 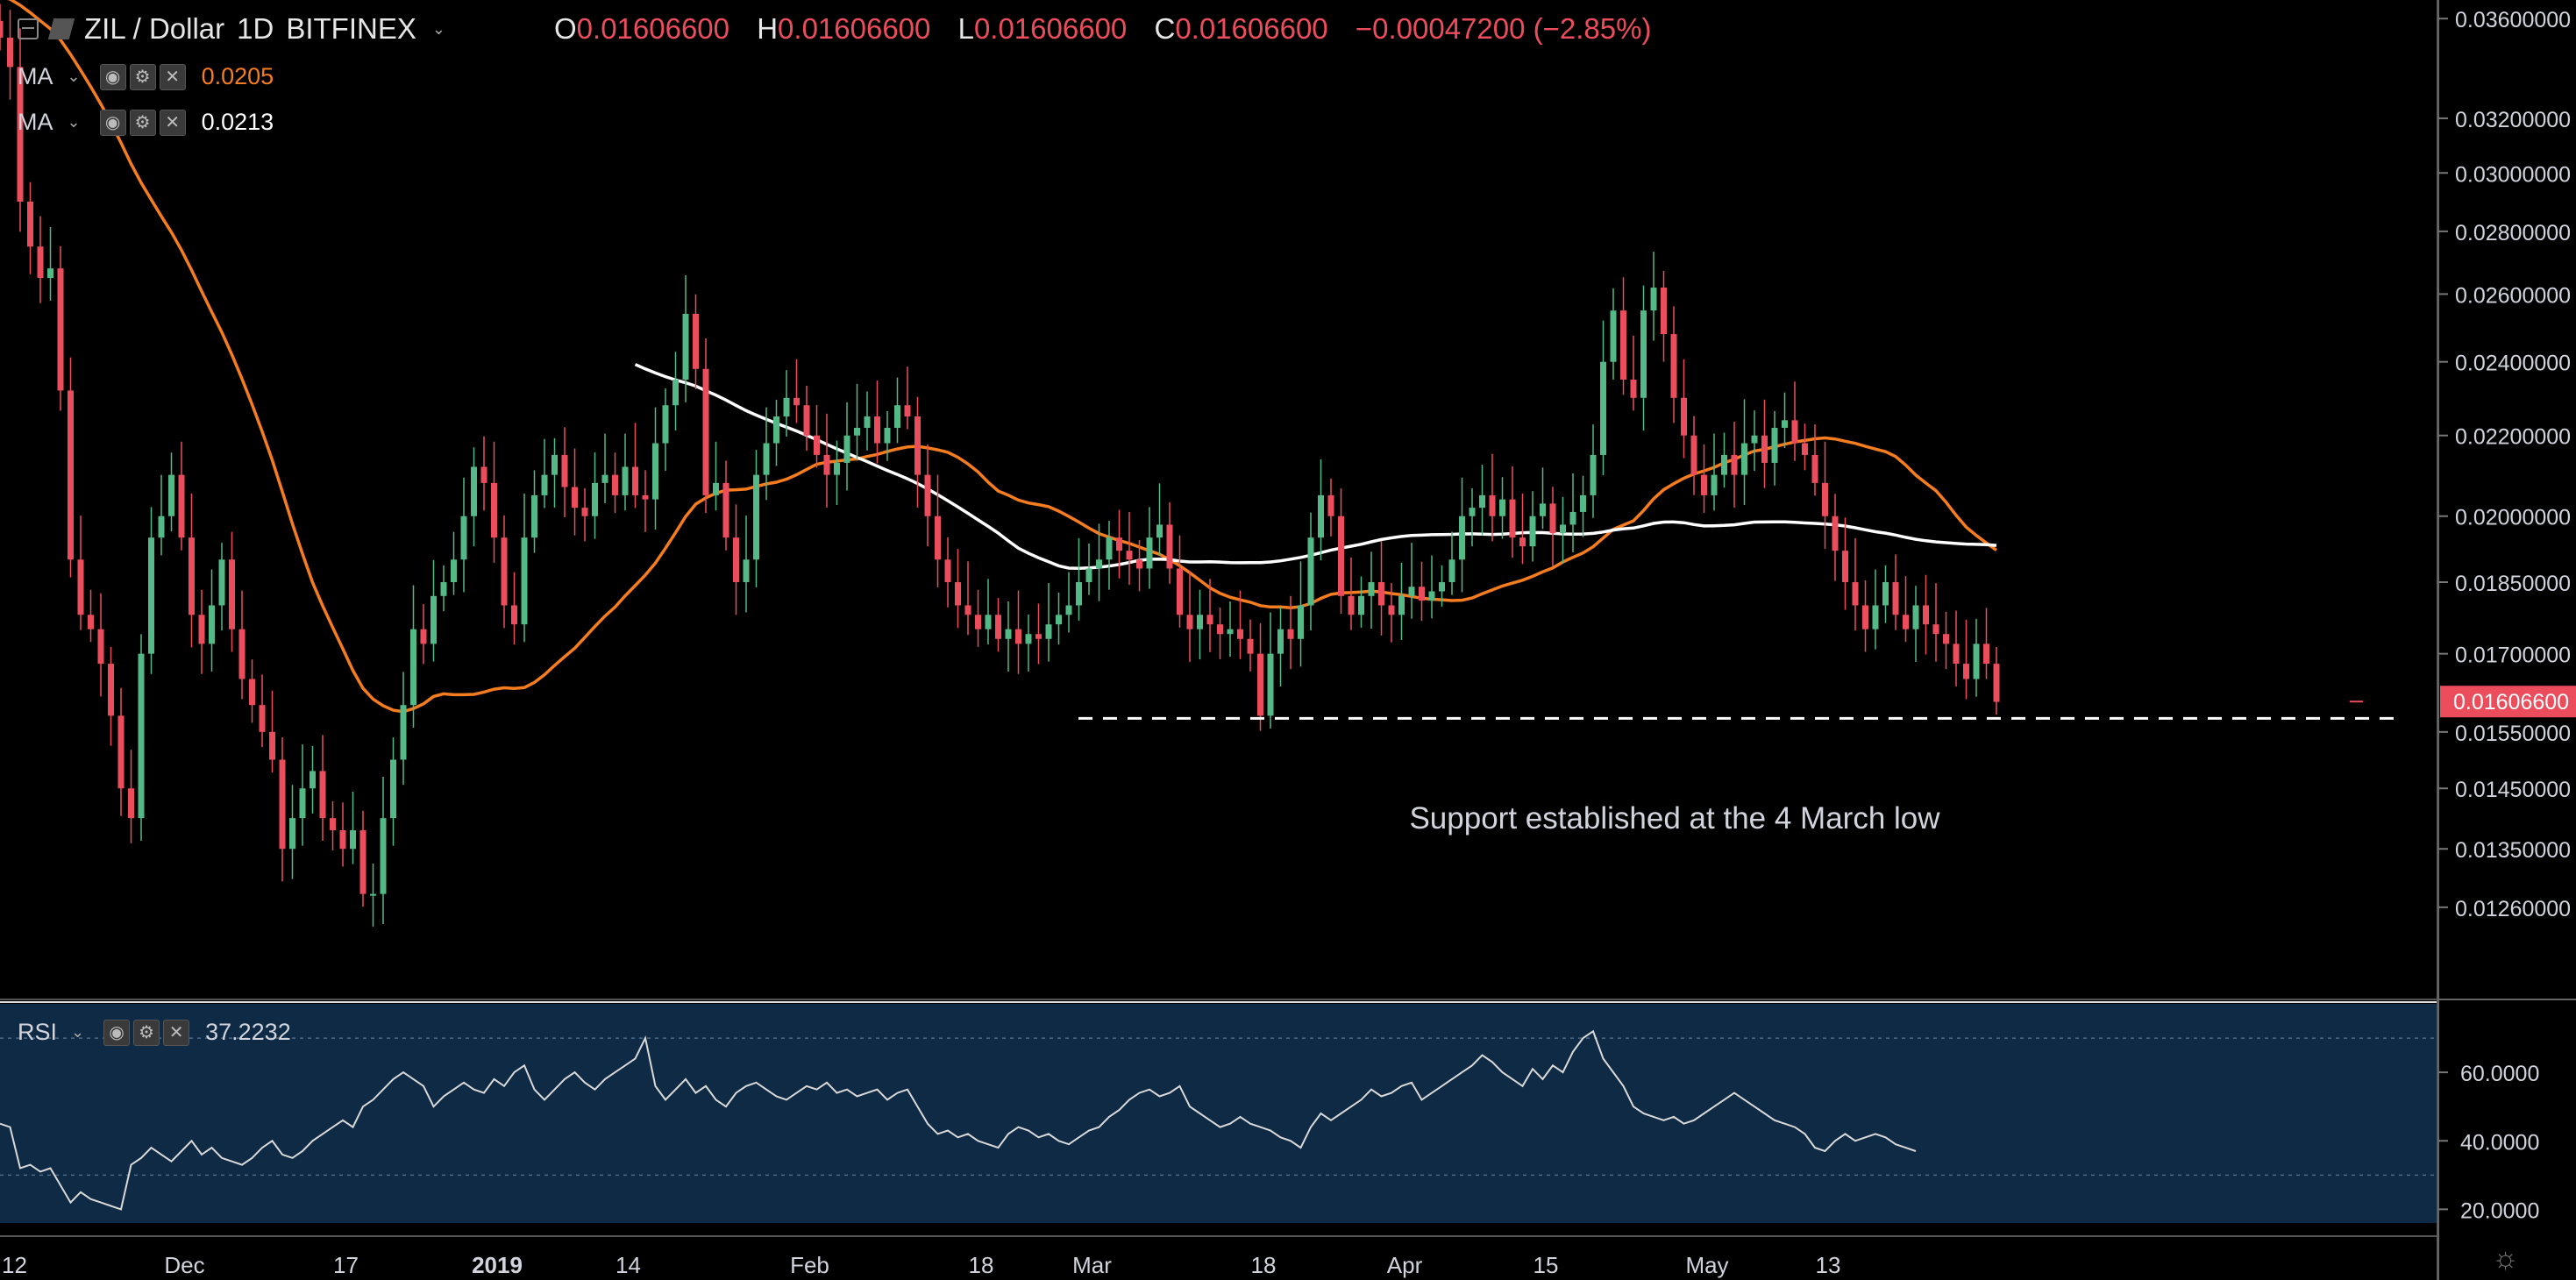 What do you see at coordinates (154, 28) in the screenshot?
I see `symbol-name: ZIL / Dollar` at bounding box center [154, 28].